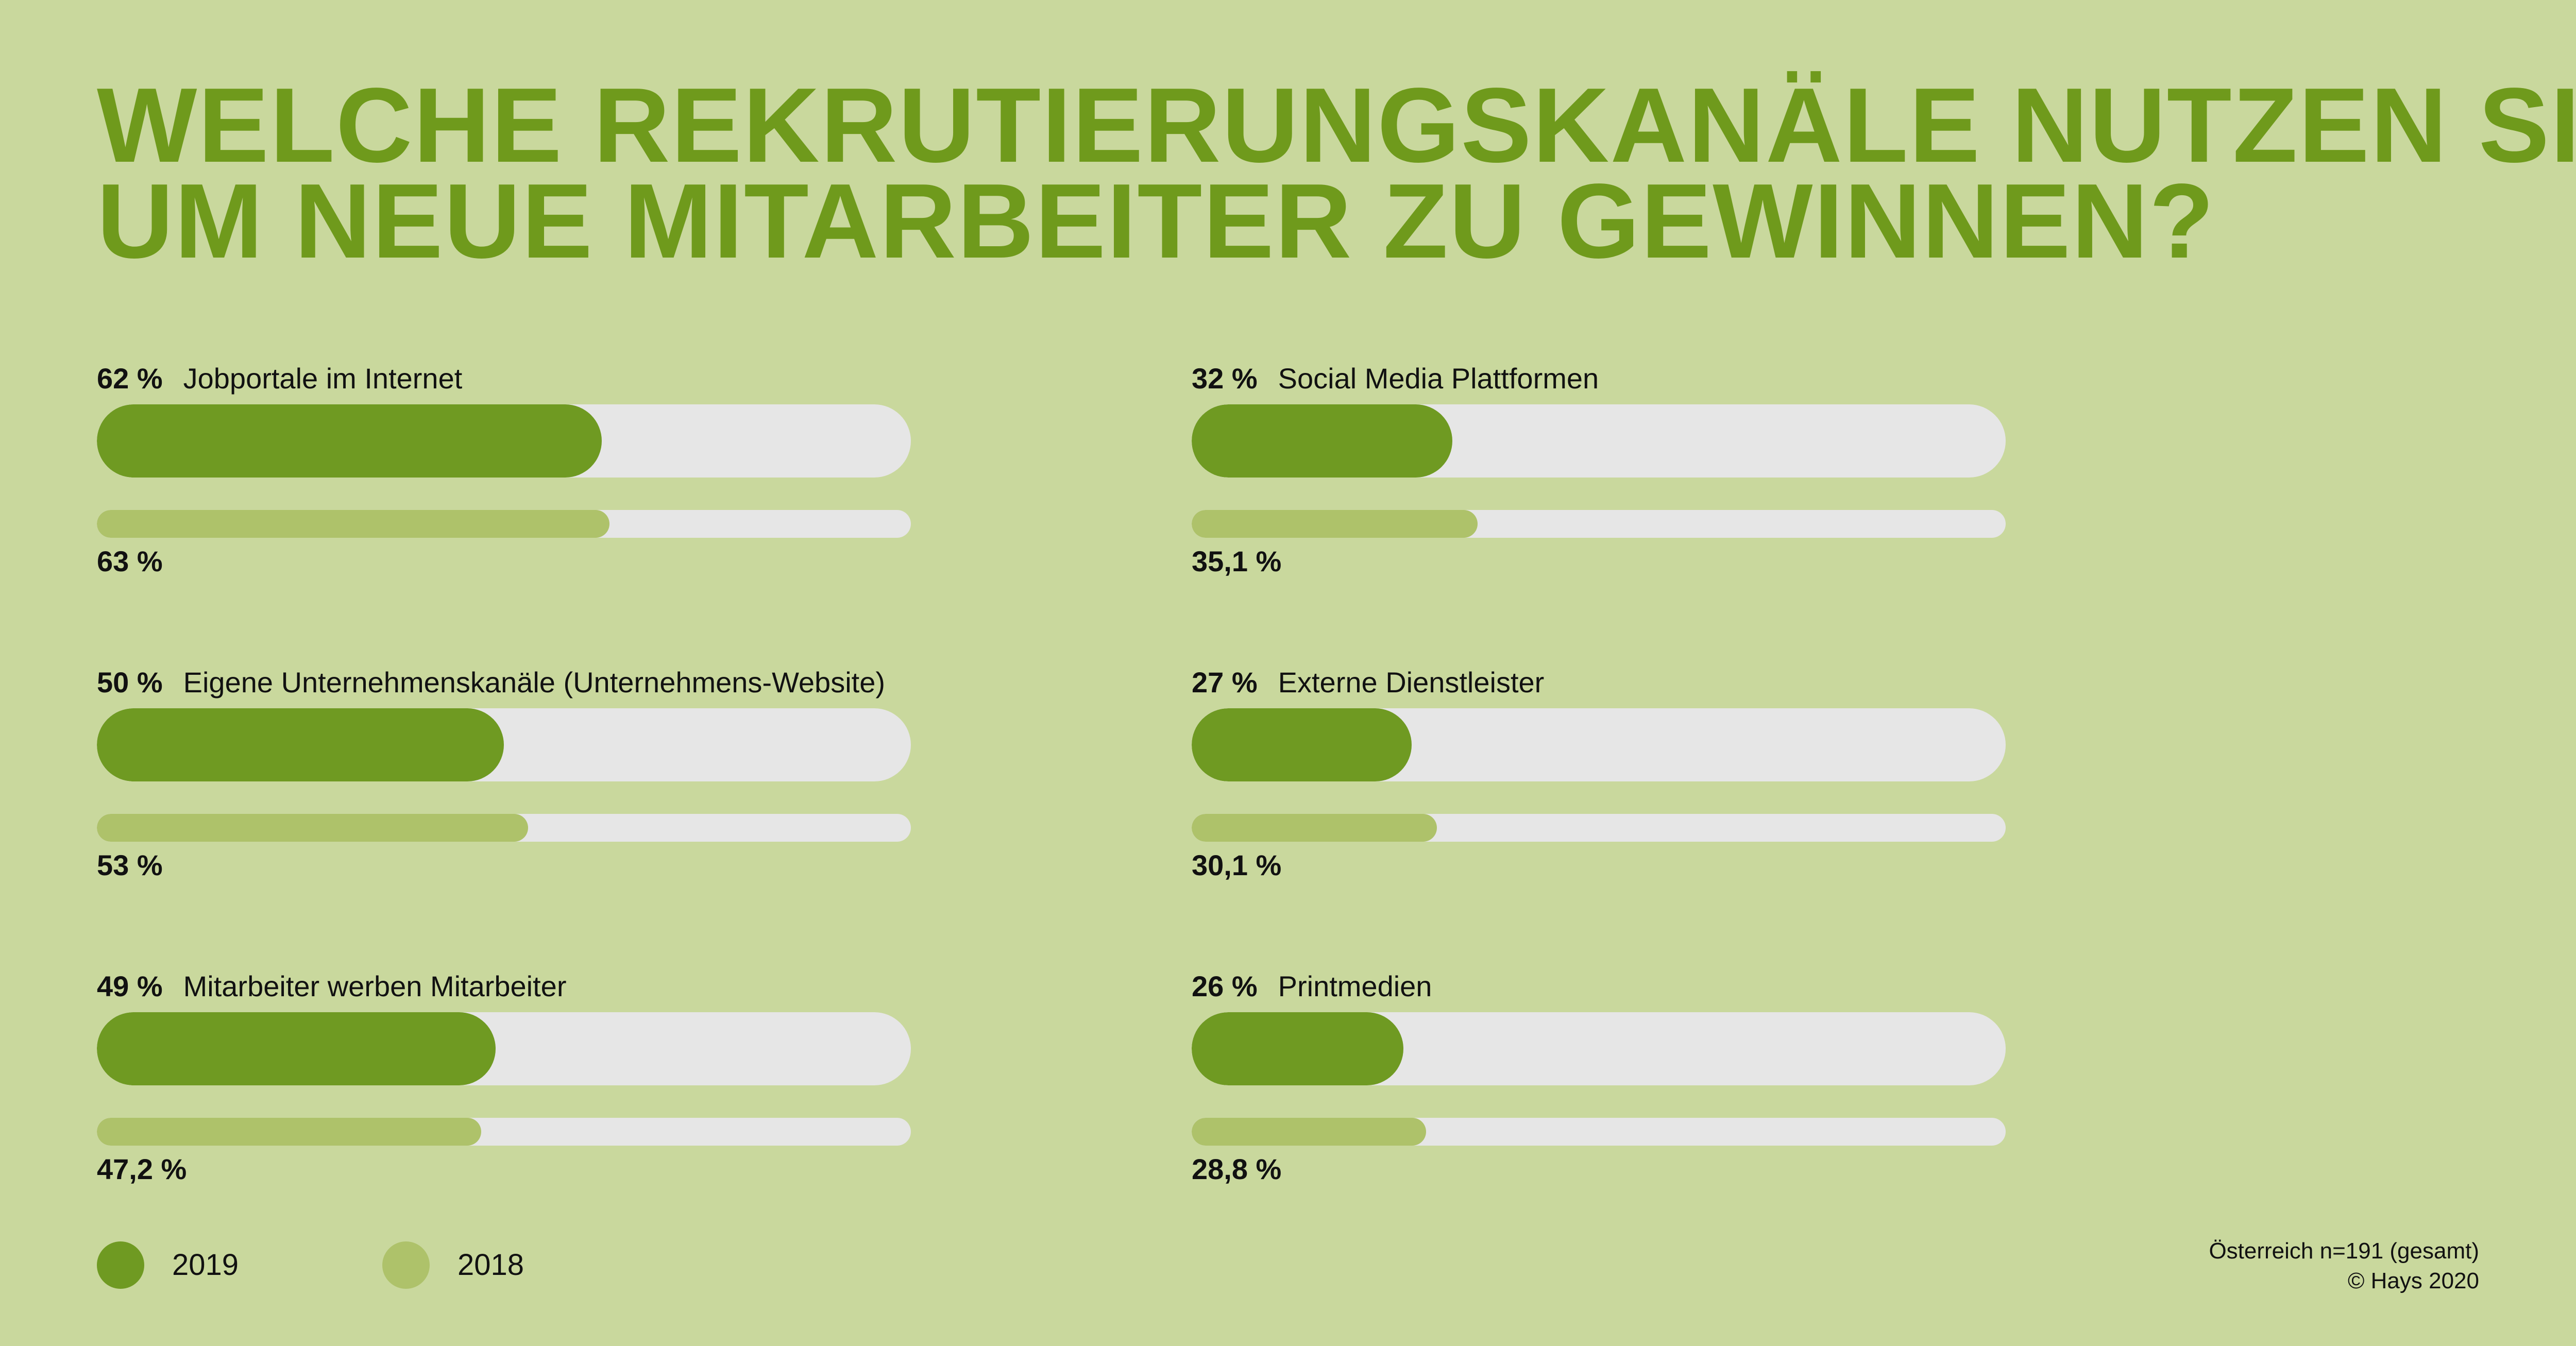 This screenshot has height=1346, width=2576. What do you see at coordinates (1599, 1086) in the screenshot?
I see `bar-group-6: 26 % Printmedien 28,8 %` at bounding box center [1599, 1086].